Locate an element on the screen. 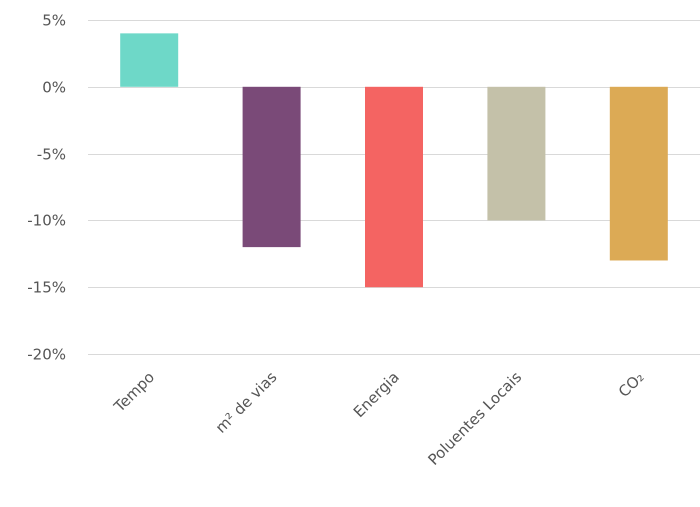 The height and width of the screenshot is (507, 700). x-category-label: m² de vias is located at coordinates (246, 402).